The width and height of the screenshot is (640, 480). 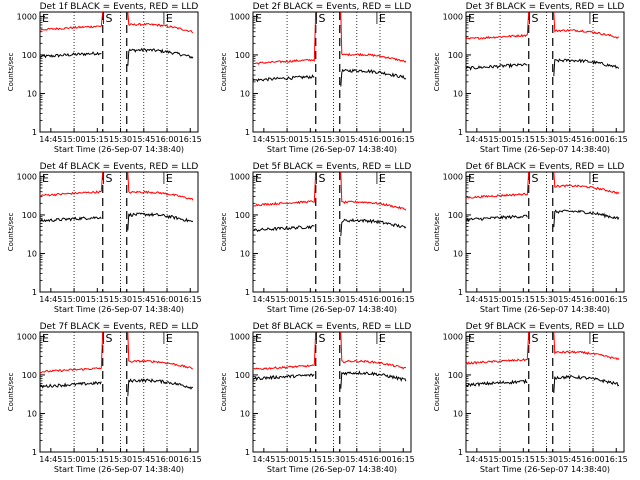 I want to click on panel-title: Det 5f BLACK = Events, RED = LLD, so click(x=332, y=167).